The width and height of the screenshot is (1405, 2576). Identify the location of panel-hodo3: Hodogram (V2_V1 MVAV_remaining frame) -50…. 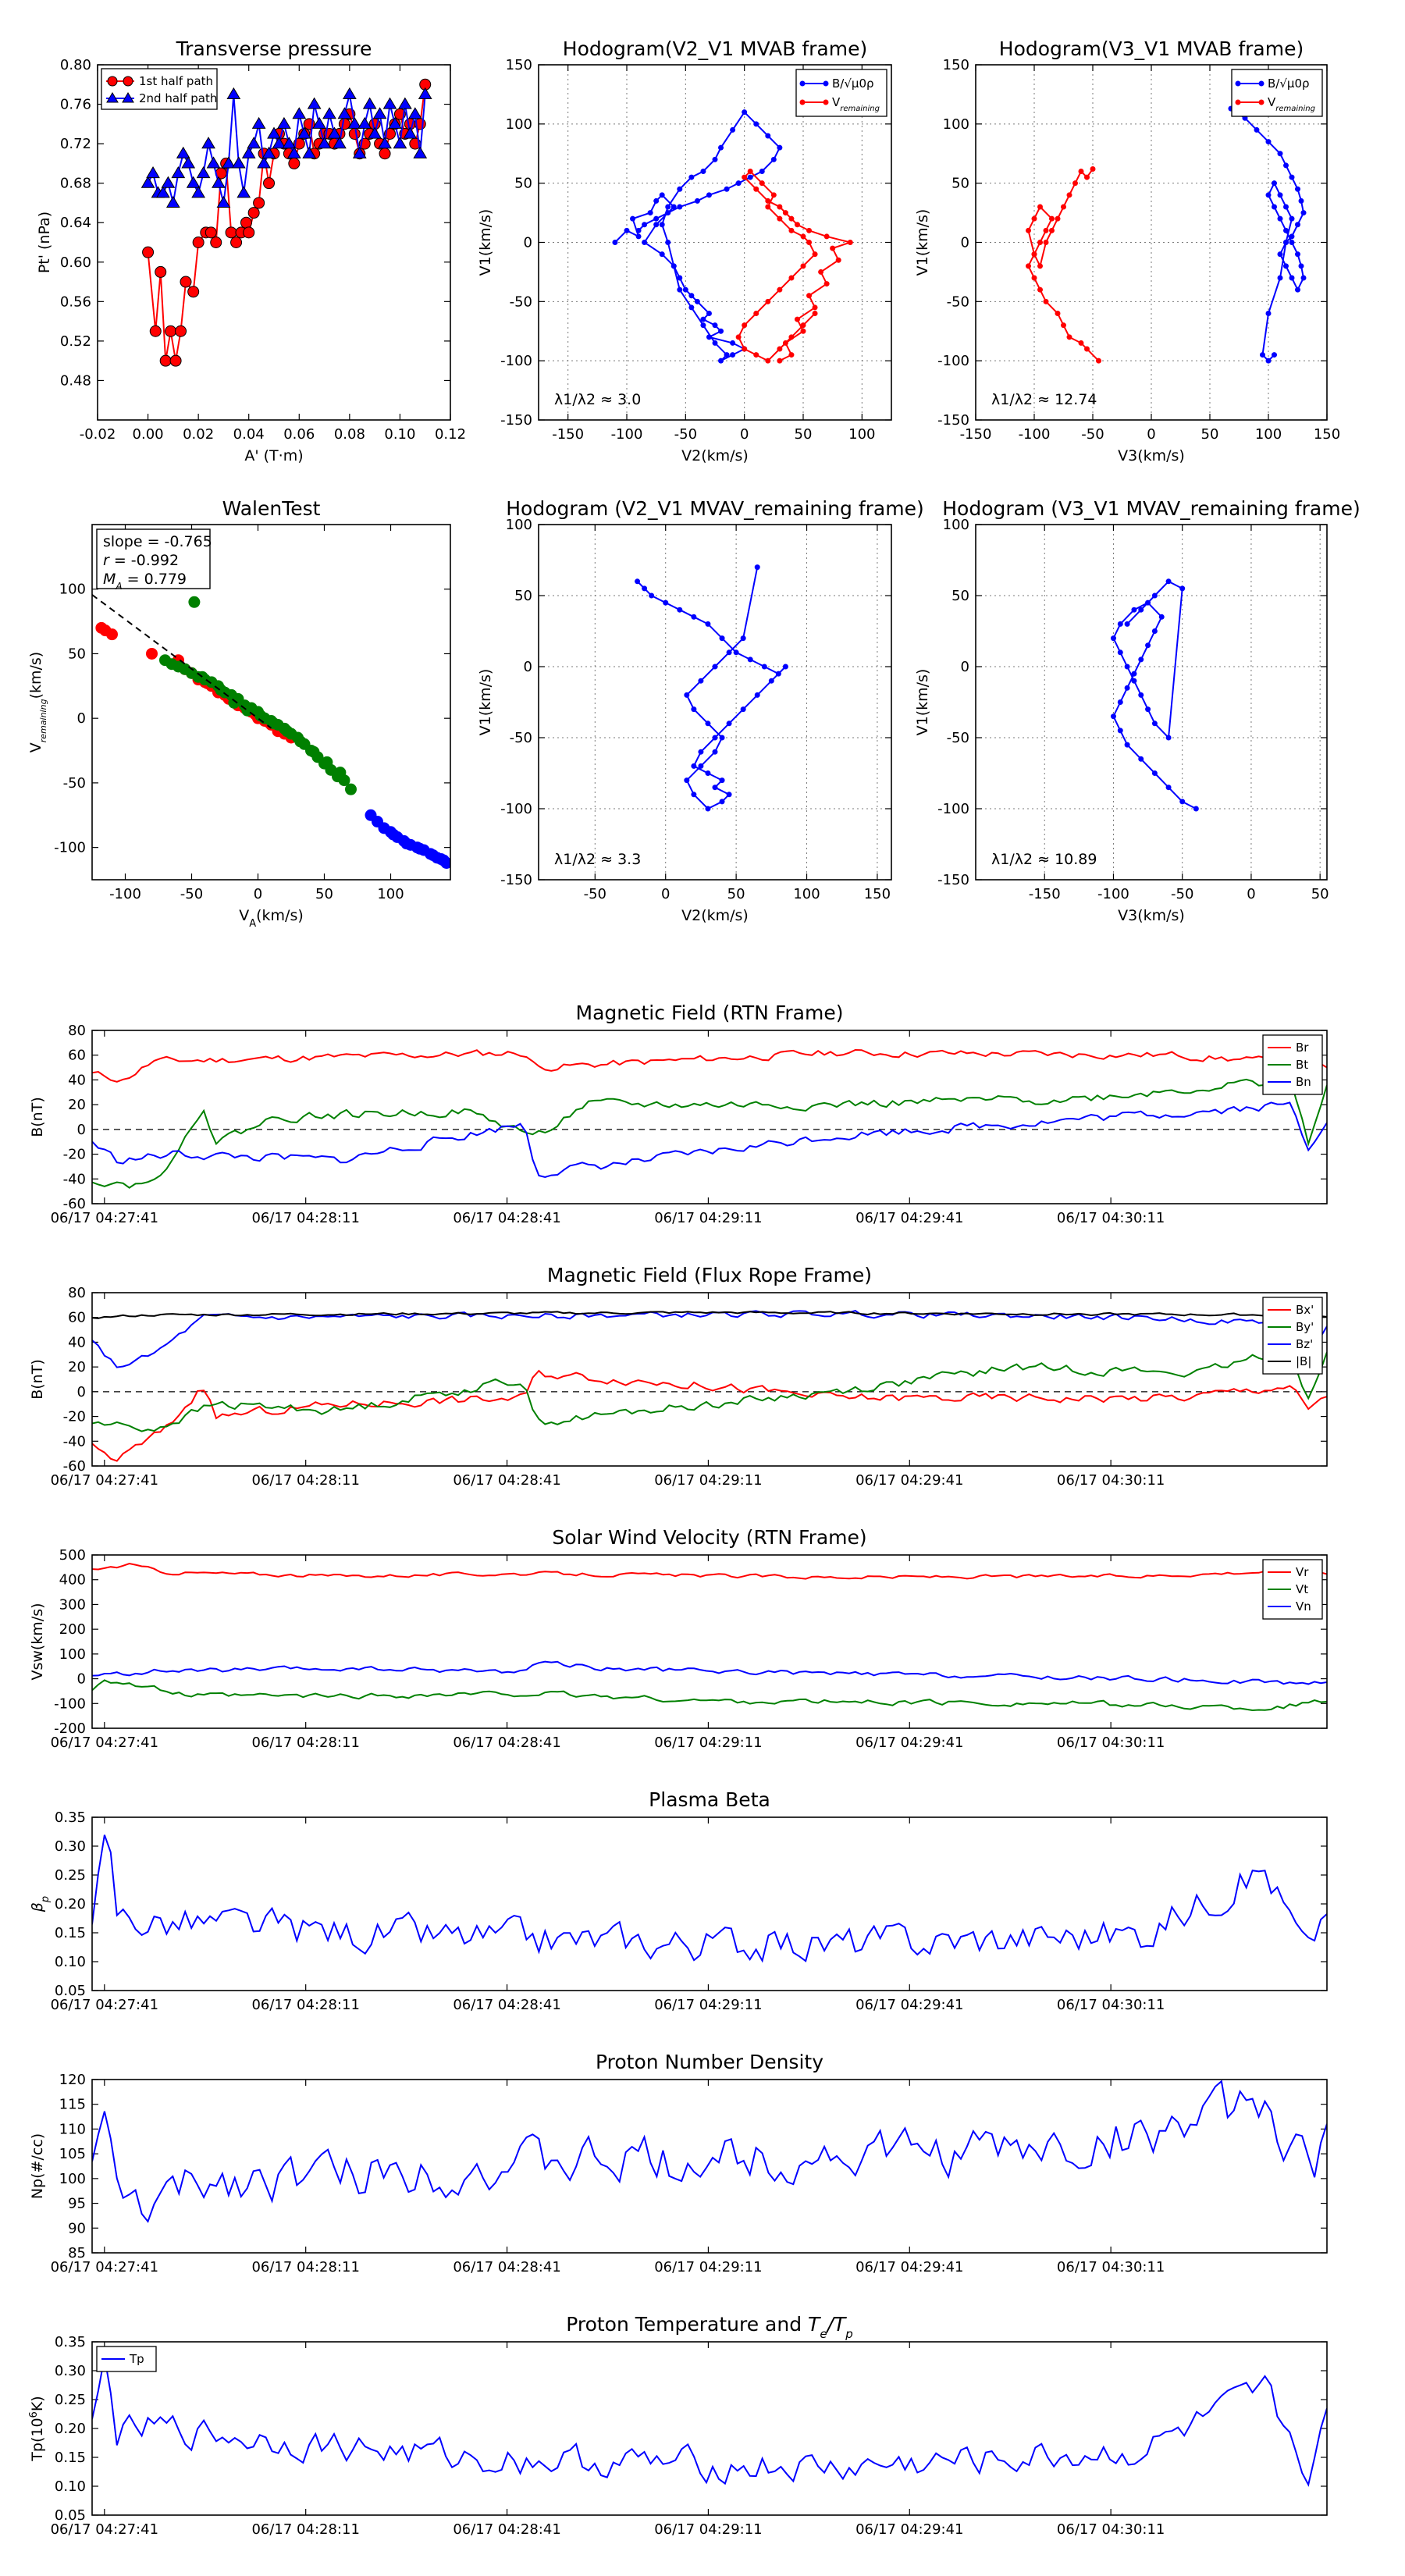
(701, 710).